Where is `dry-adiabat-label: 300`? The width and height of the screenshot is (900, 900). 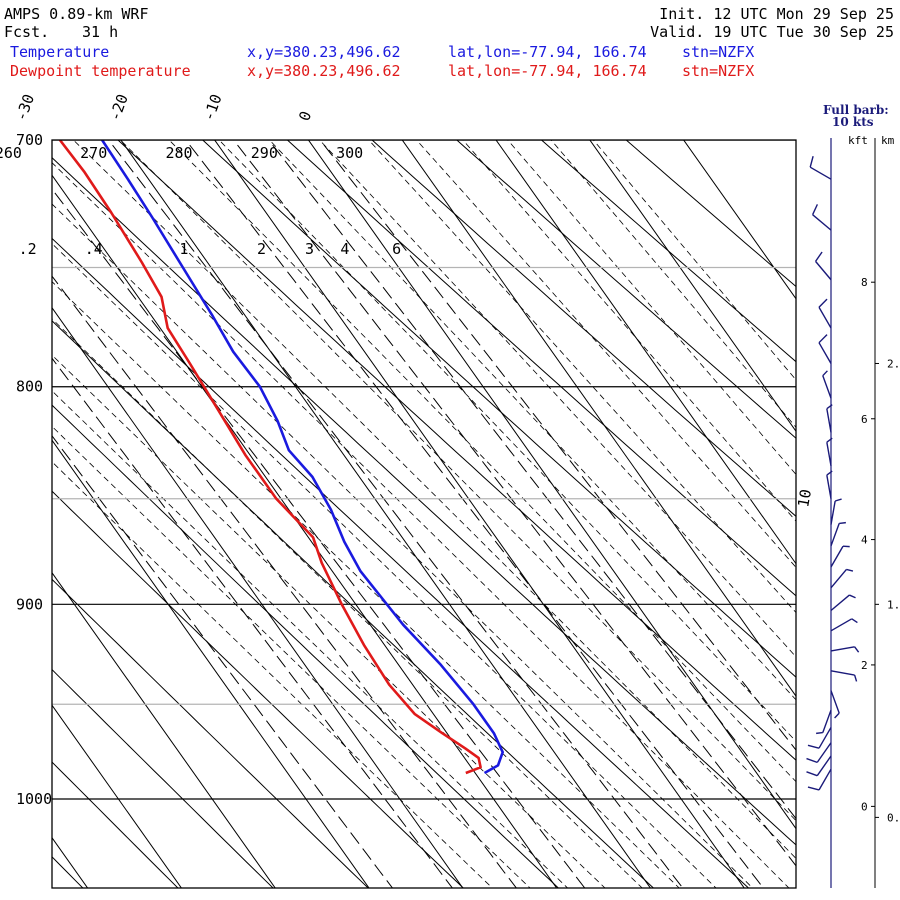 dry-adiabat-label: 300 is located at coordinates (349, 153).